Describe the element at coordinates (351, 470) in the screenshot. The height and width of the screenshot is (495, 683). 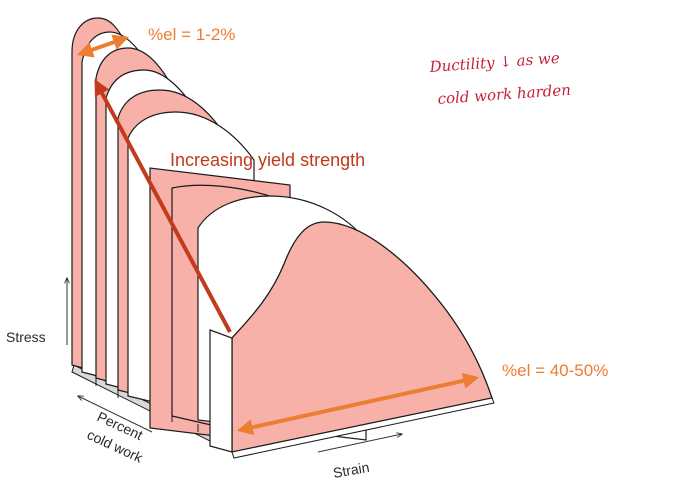
I see `strain-label: Strain` at that location.